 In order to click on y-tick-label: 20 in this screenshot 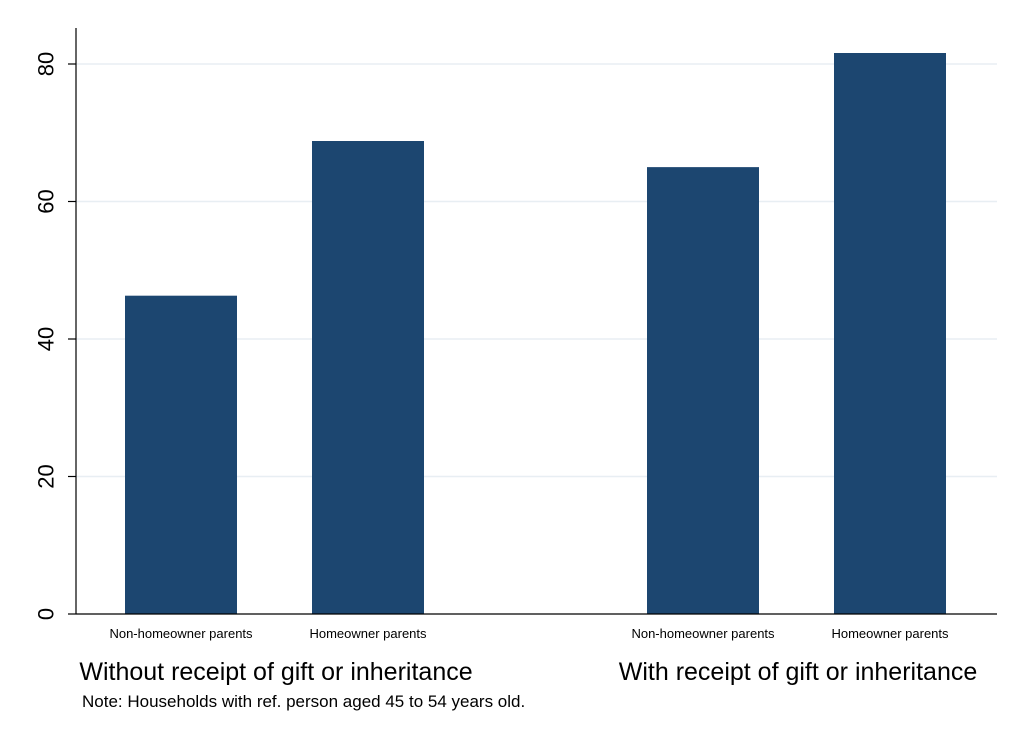, I will do `click(46, 476)`.